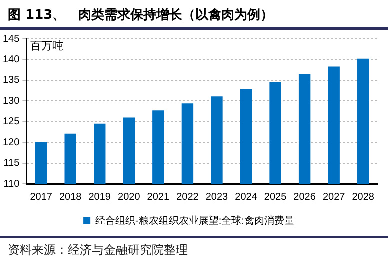 This screenshot has height=279, width=388. I want to click on x-tick-label: 2022, so click(188, 197).